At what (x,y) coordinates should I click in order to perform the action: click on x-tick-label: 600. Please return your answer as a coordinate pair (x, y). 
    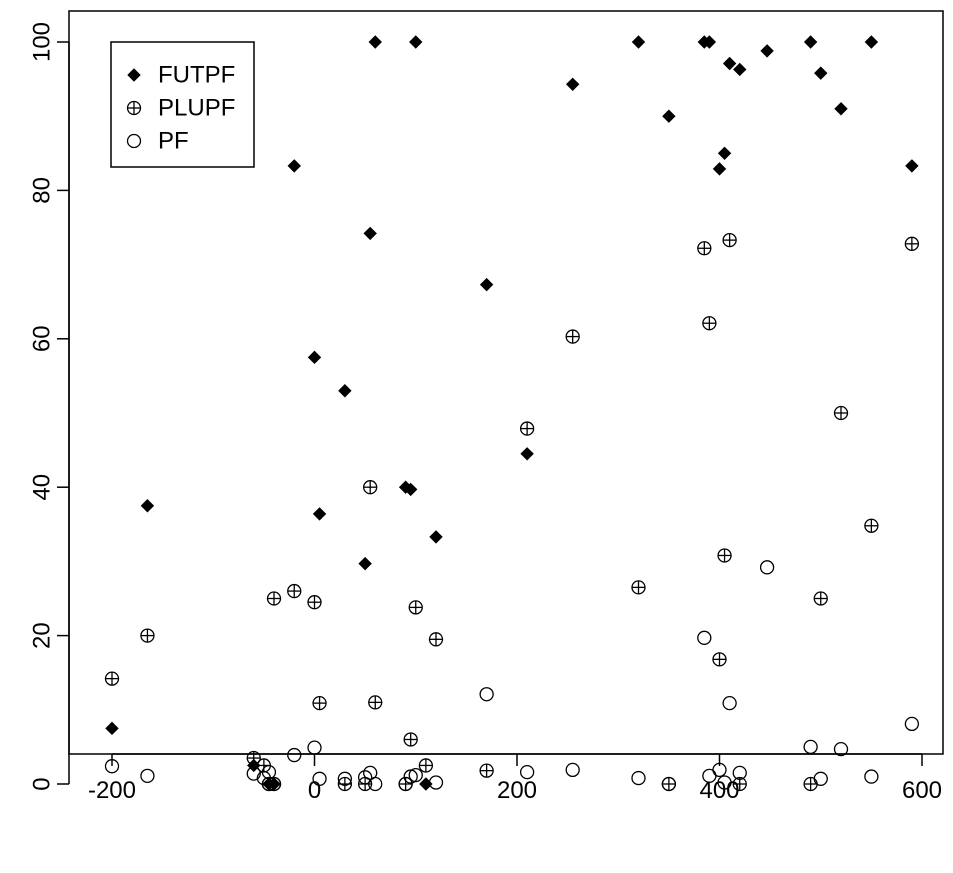
    Looking at the image, I should click on (922, 790).